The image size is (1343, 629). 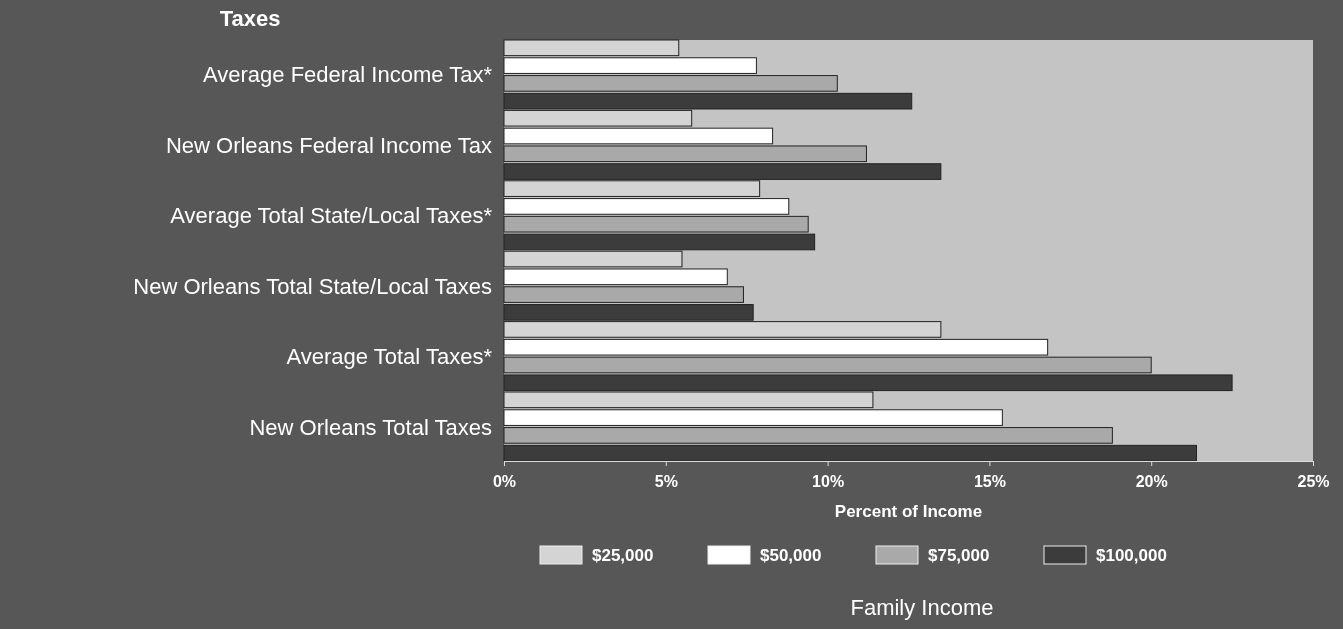 What do you see at coordinates (922, 607) in the screenshot?
I see `legend-title: Family Income` at bounding box center [922, 607].